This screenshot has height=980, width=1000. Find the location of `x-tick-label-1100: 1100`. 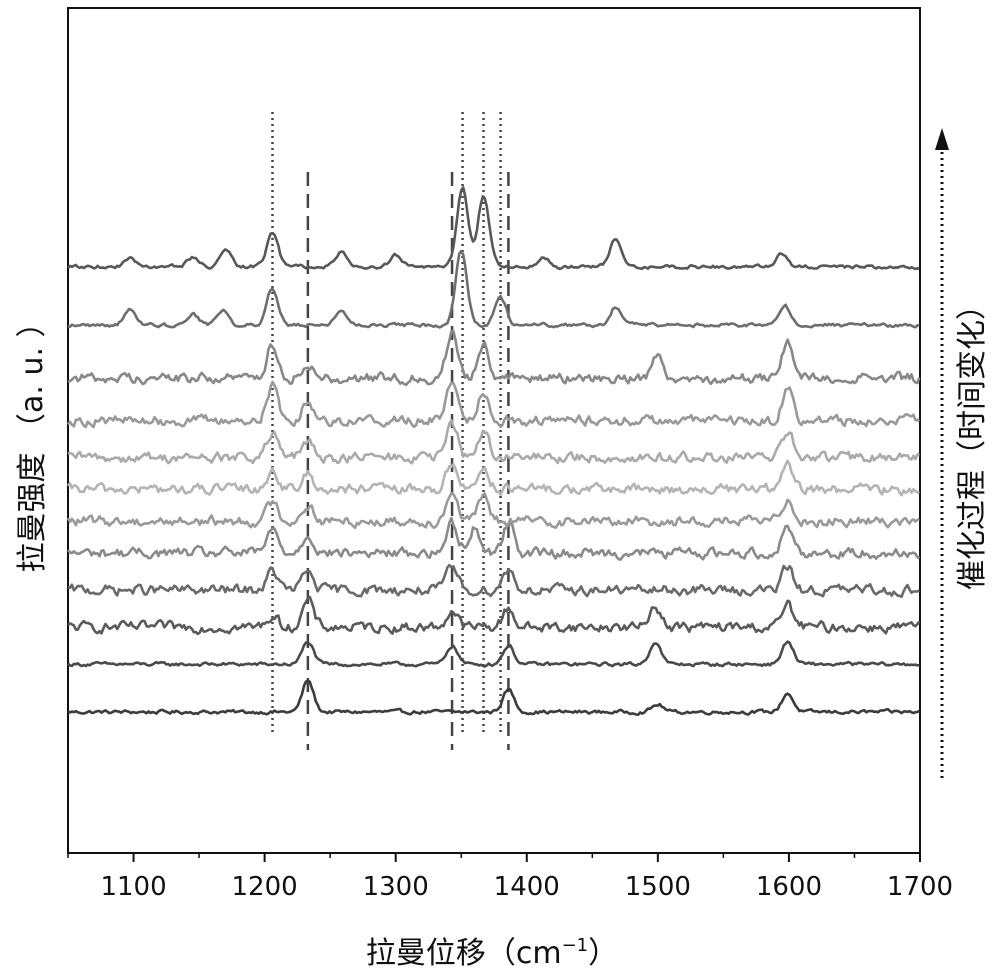

x-tick-label-1100: 1100 is located at coordinates (133, 887).